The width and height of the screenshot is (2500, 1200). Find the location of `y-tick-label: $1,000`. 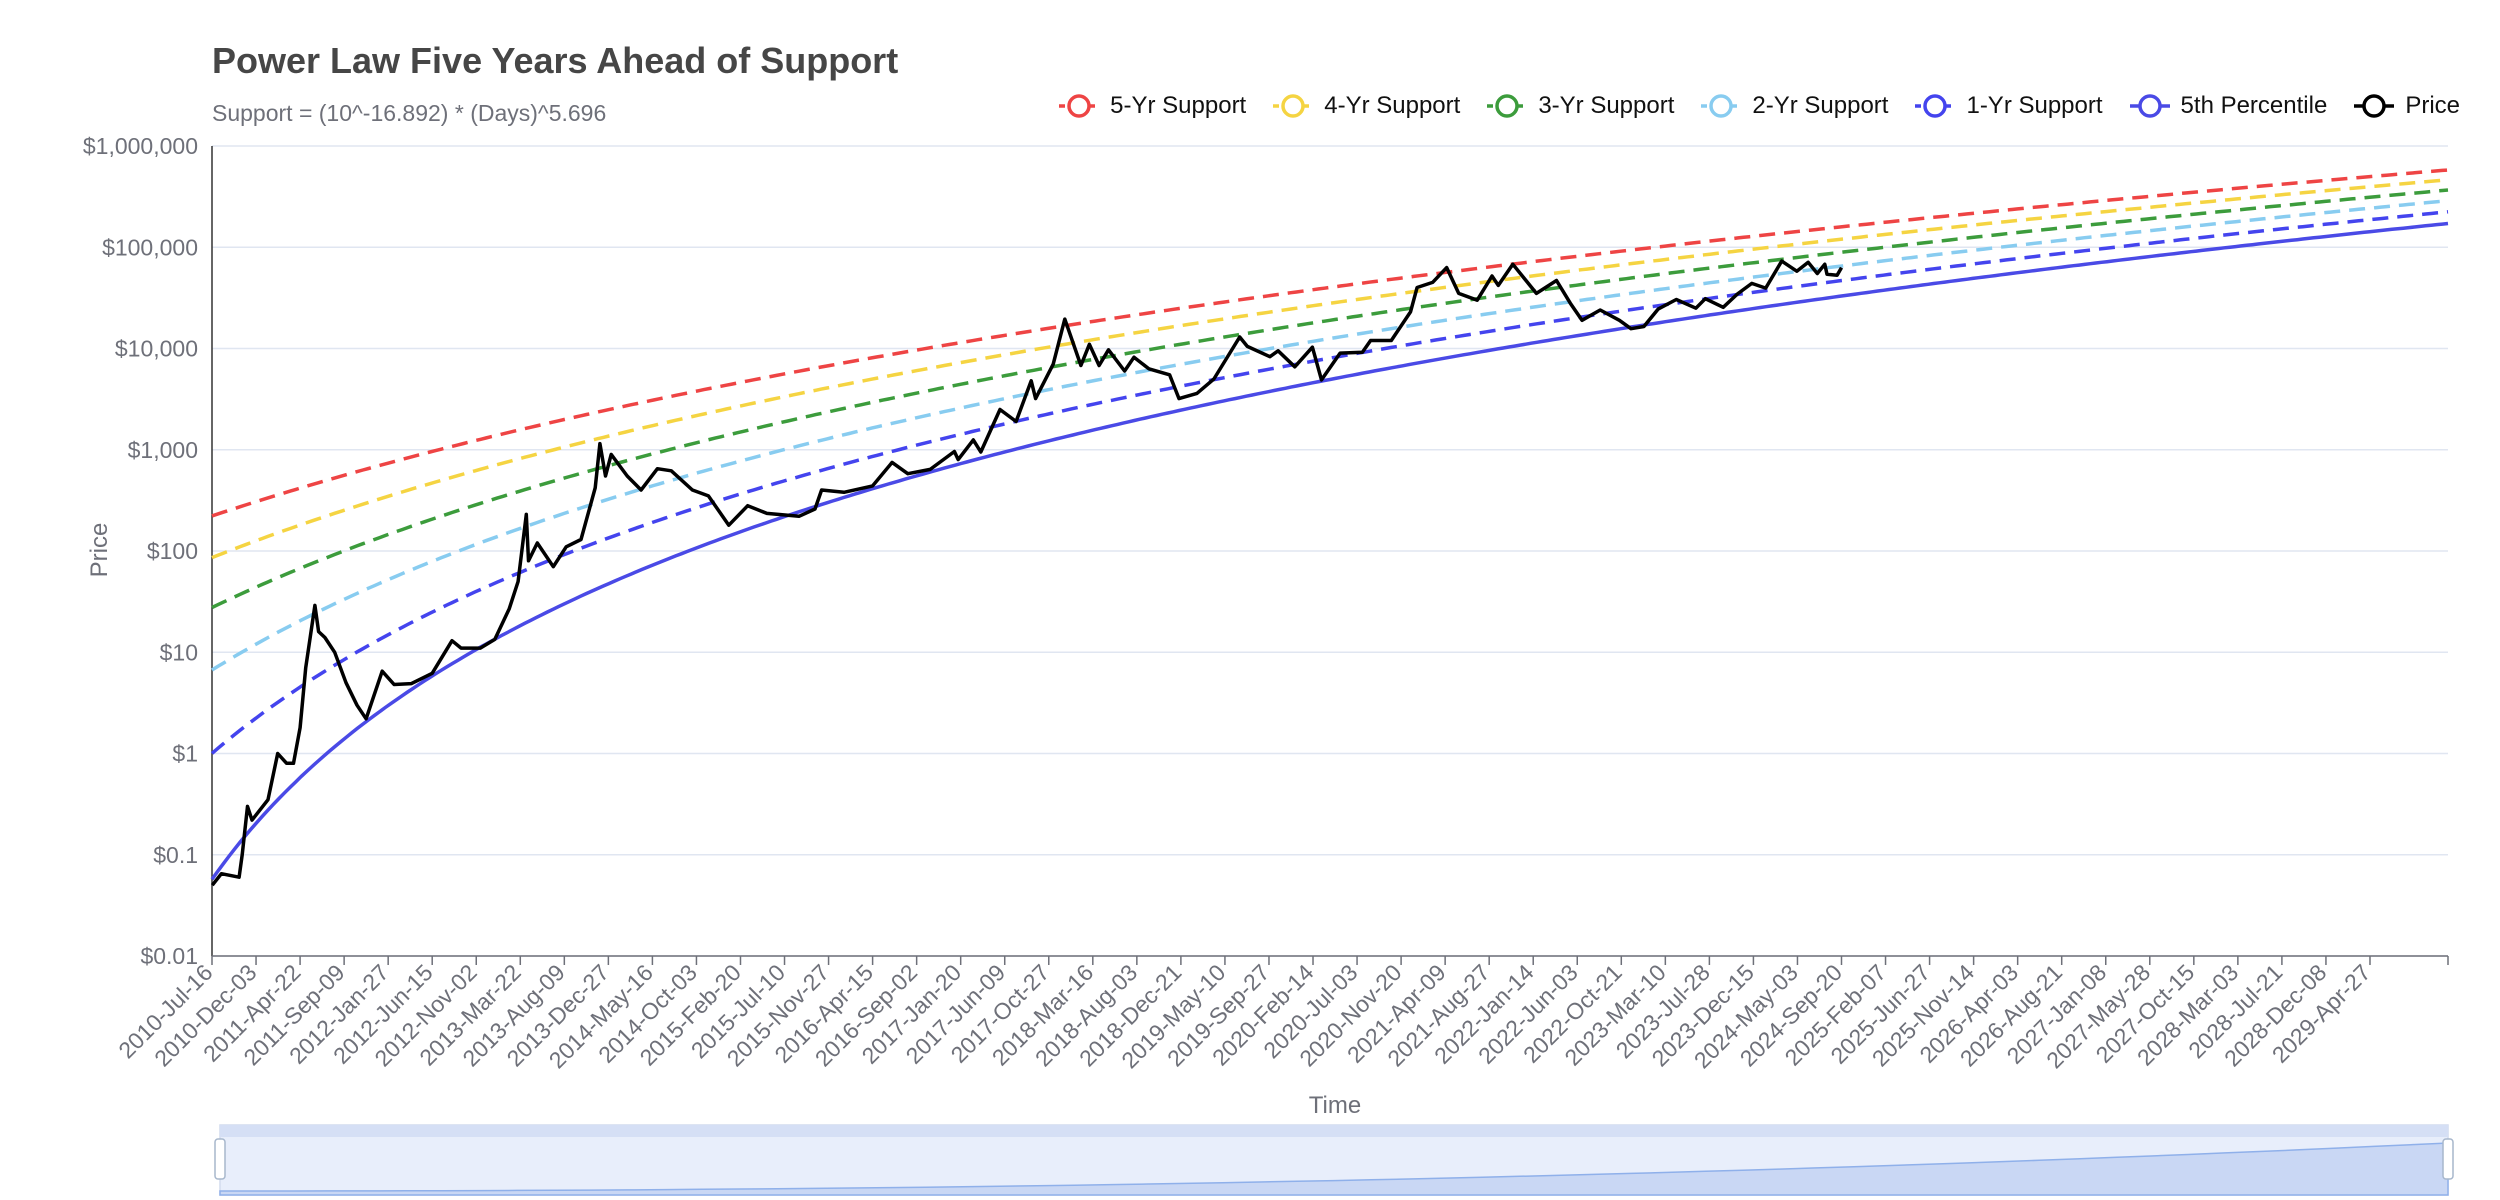

y-tick-label: $1,000 is located at coordinates (163, 450).